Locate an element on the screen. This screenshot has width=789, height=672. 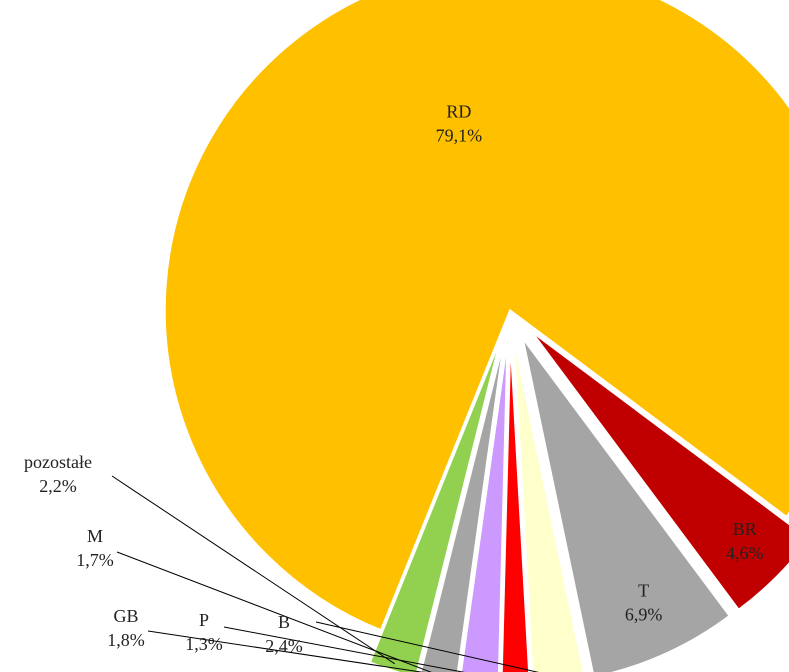
slice-value-label: 2,4% is located at coordinates (284, 646).